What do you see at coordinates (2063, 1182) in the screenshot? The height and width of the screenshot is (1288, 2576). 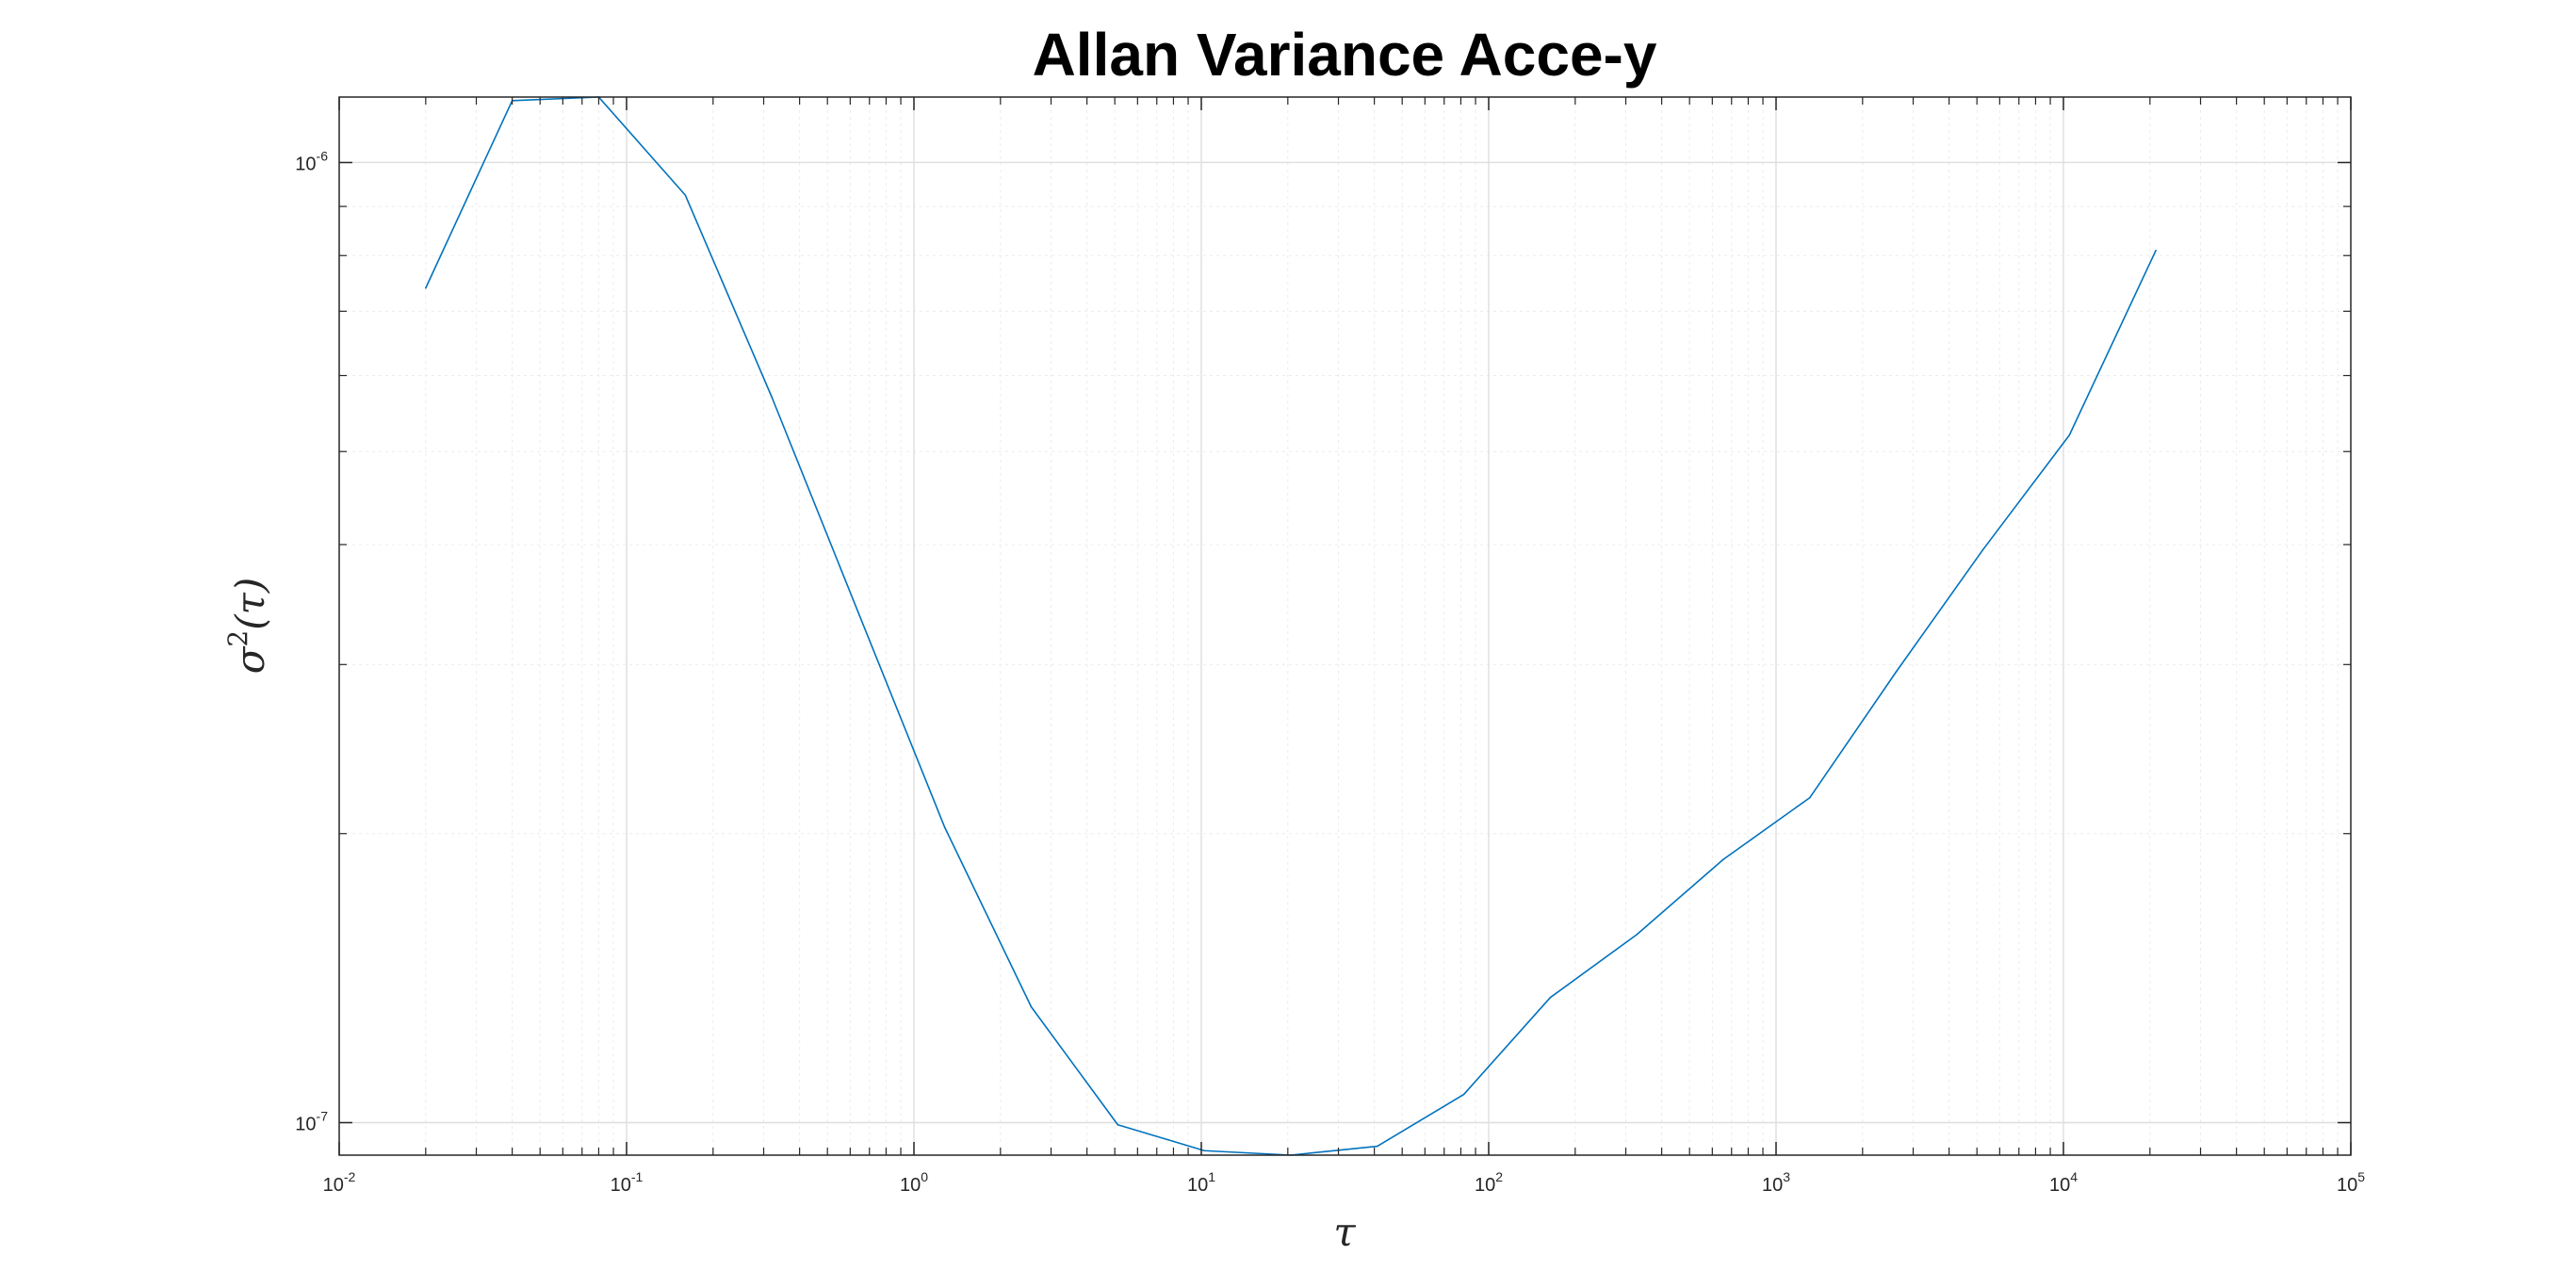 I see `x-tick-label: 10⁴` at bounding box center [2063, 1182].